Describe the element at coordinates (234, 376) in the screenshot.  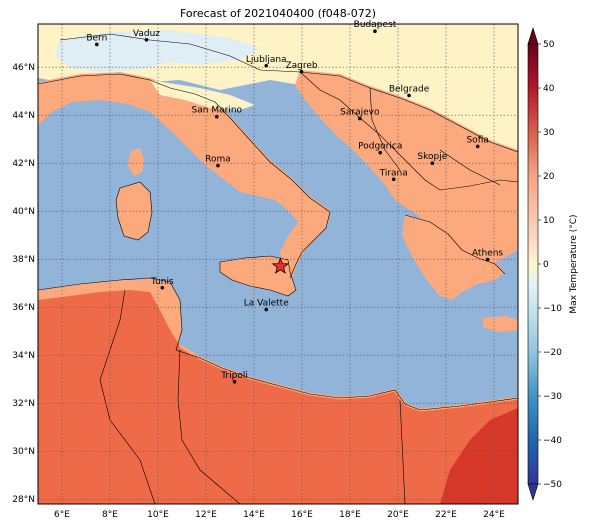
I see `city-label: Tripoli` at that location.